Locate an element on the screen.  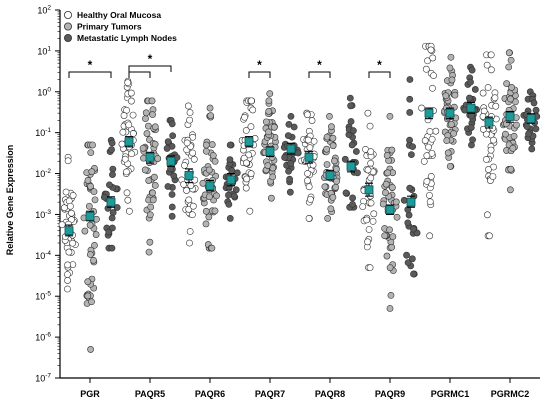
legend-entry: Primary Tumors is located at coordinates (109, 27).